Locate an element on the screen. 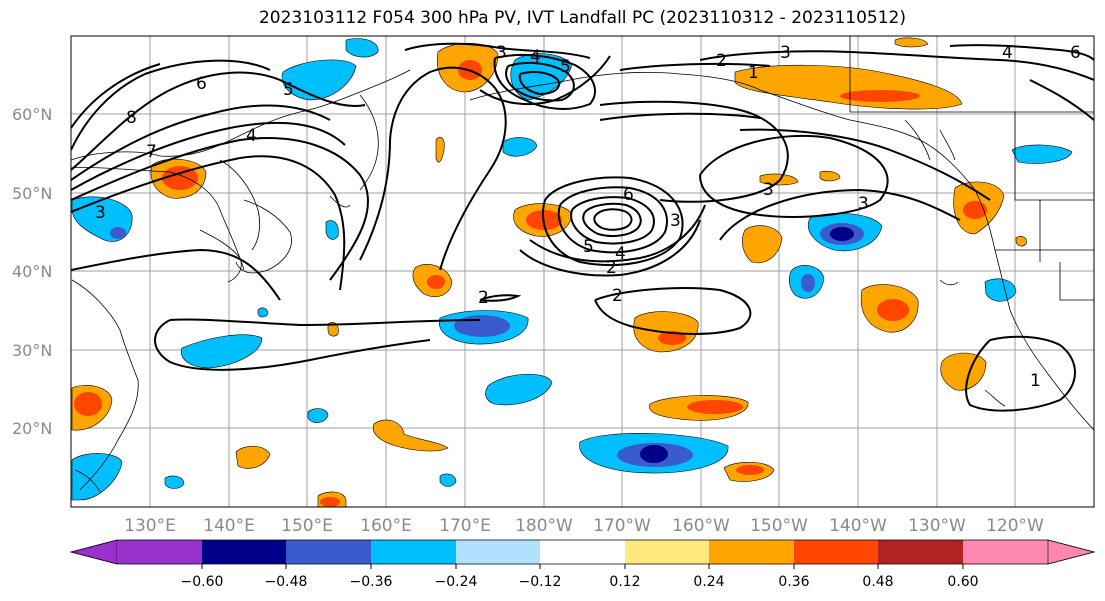 The width and height of the screenshot is (1105, 601). lon-label: 150°W is located at coordinates (779, 526).